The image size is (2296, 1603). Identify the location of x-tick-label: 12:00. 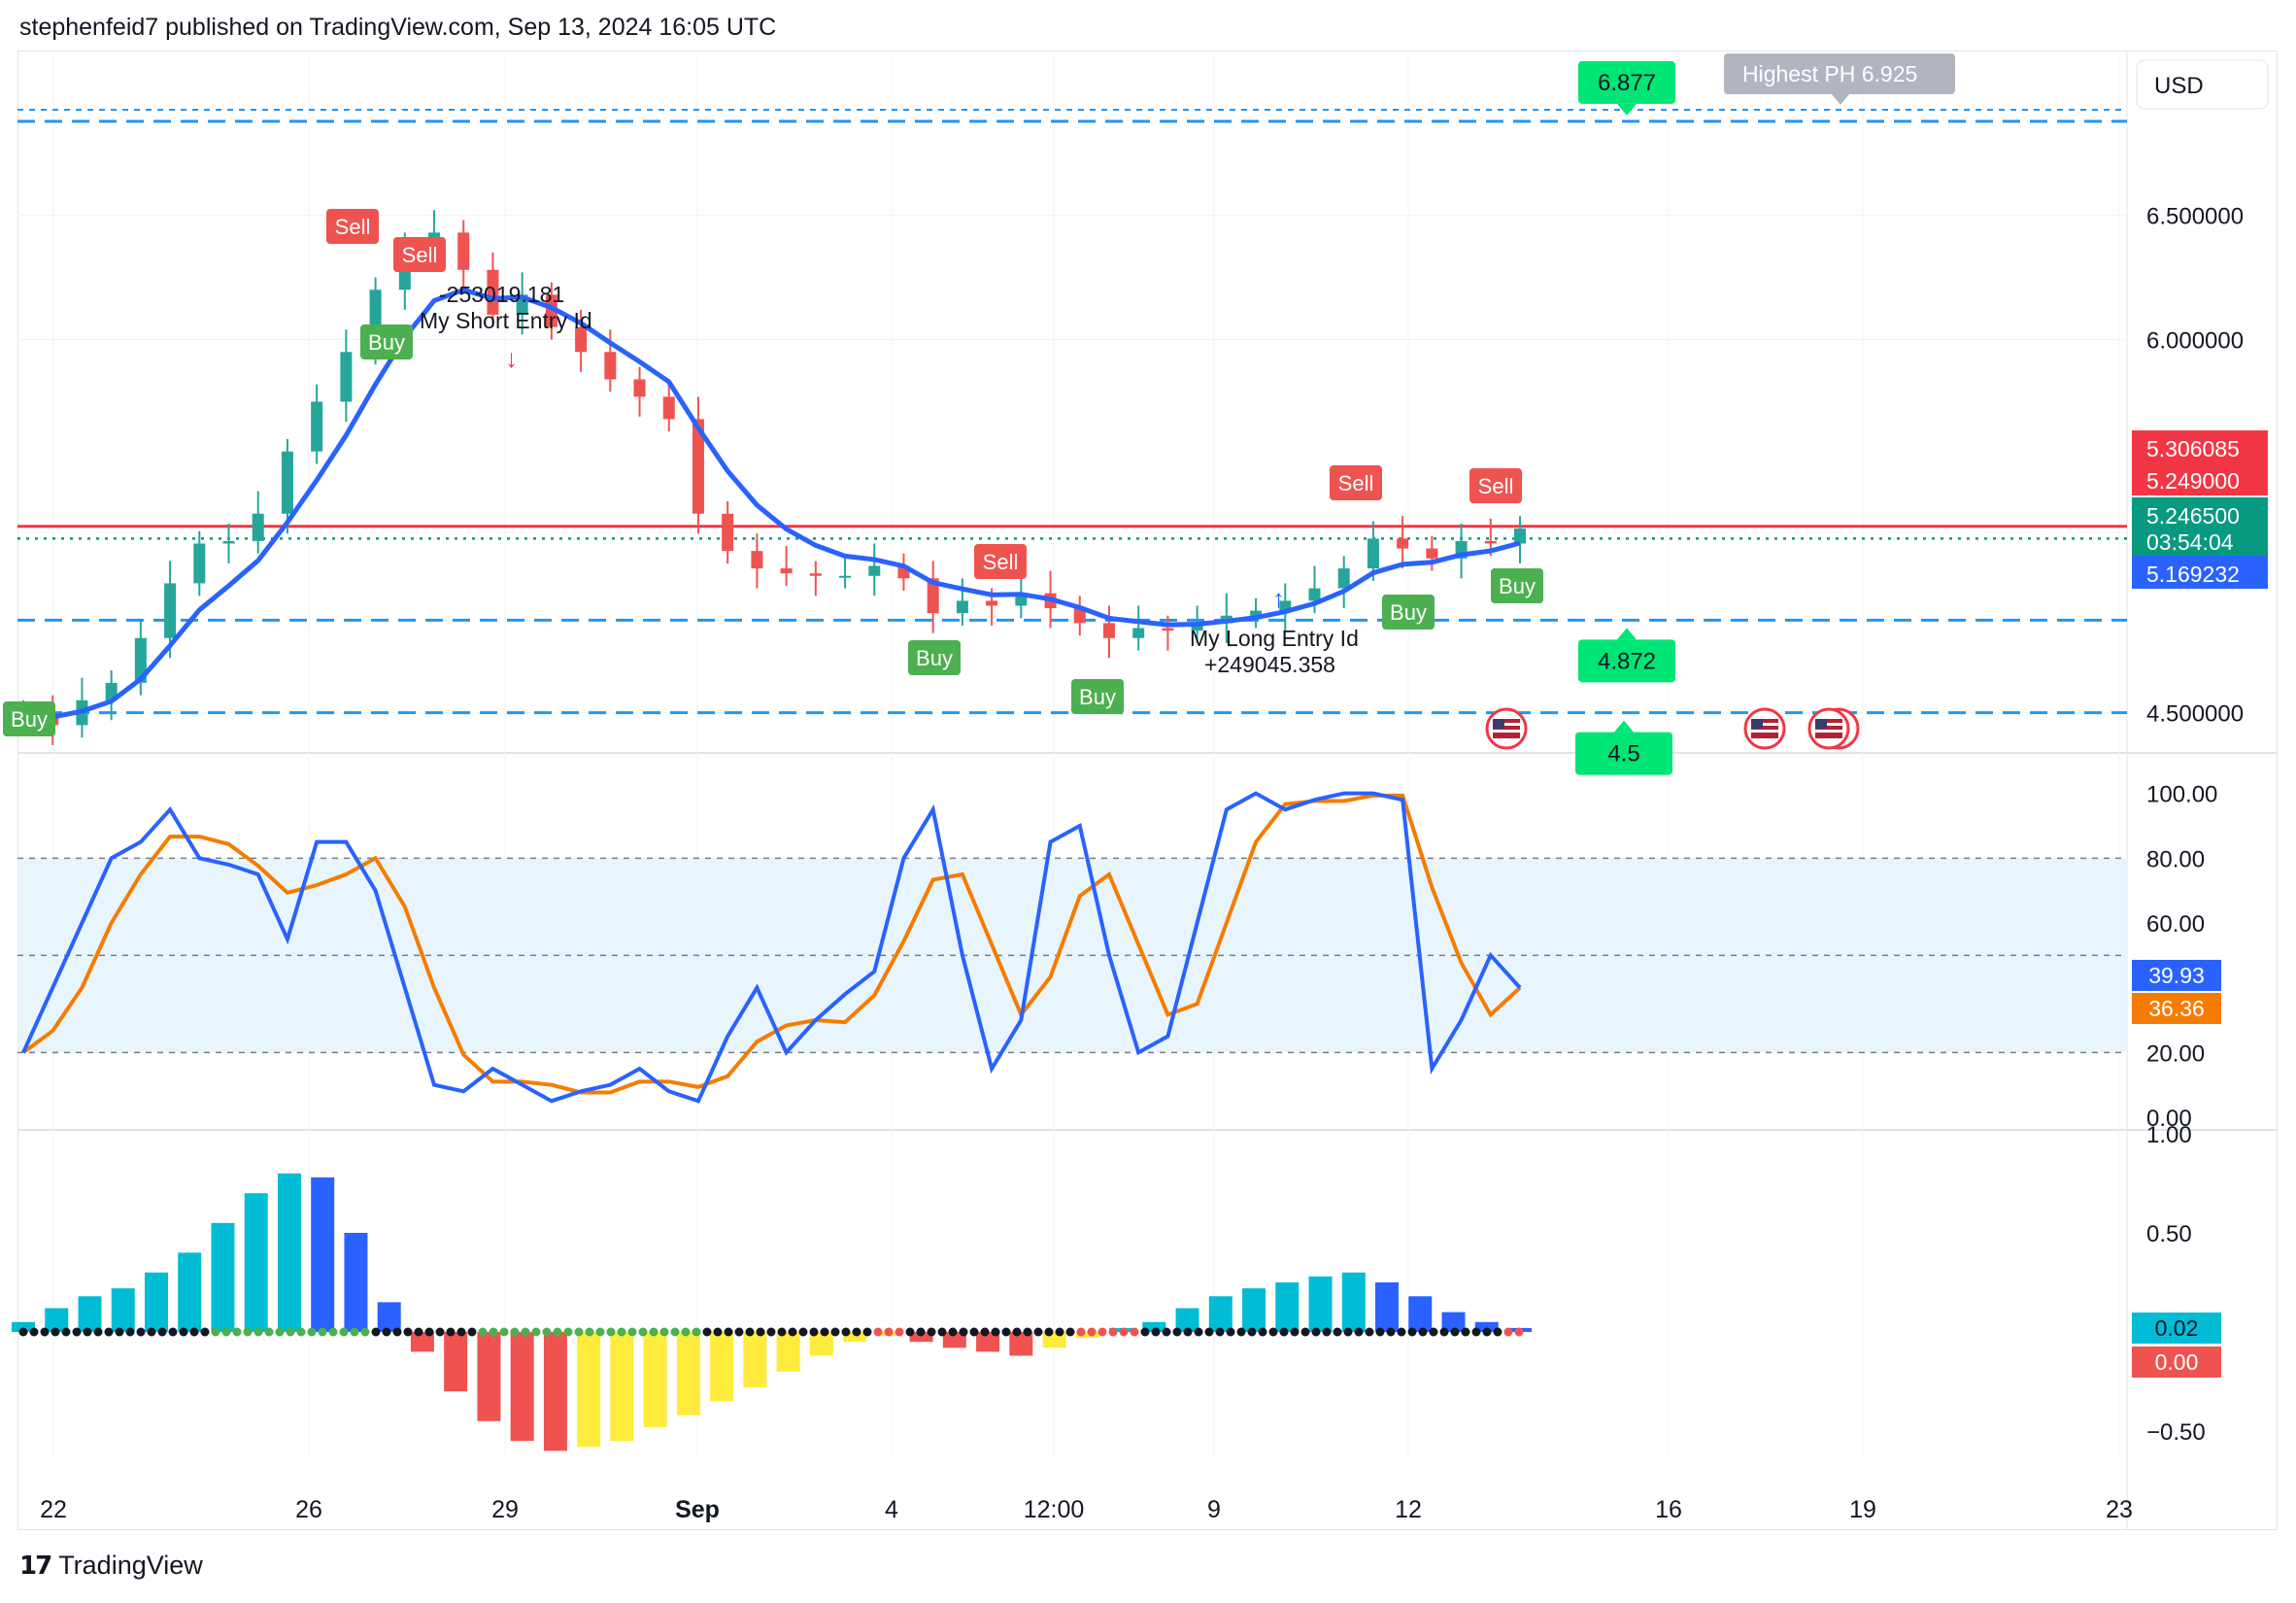
(1054, 1509).